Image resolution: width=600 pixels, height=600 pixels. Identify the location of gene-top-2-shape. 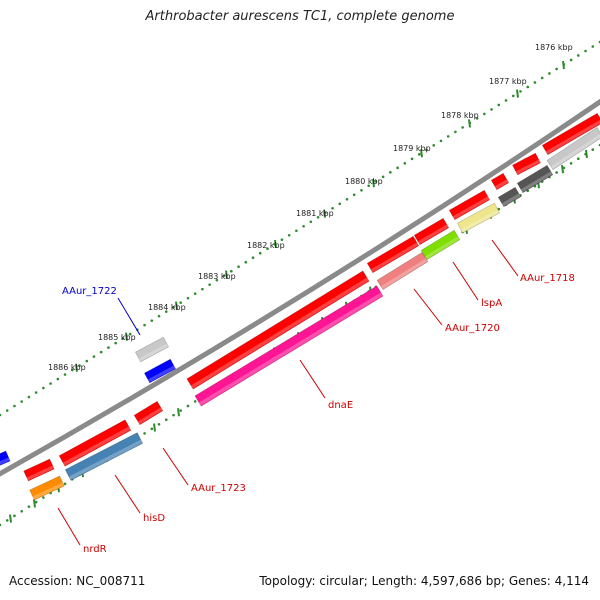
(526, 164).